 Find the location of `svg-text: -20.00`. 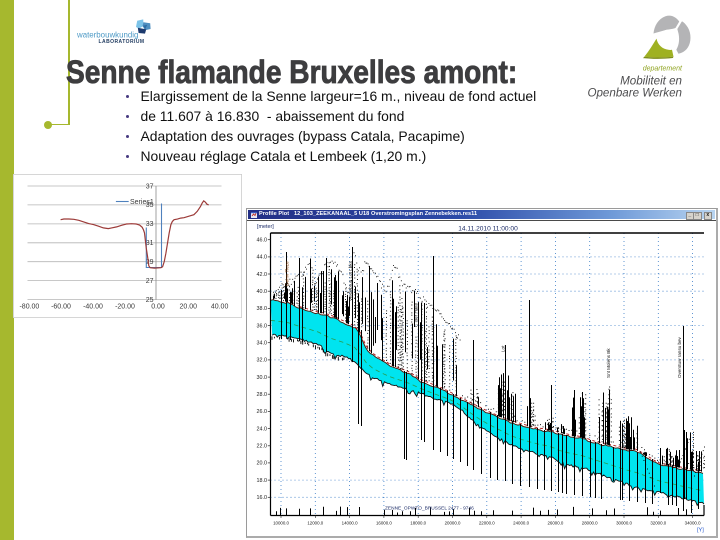

svg-text: -20.00 is located at coordinates (125, 307).